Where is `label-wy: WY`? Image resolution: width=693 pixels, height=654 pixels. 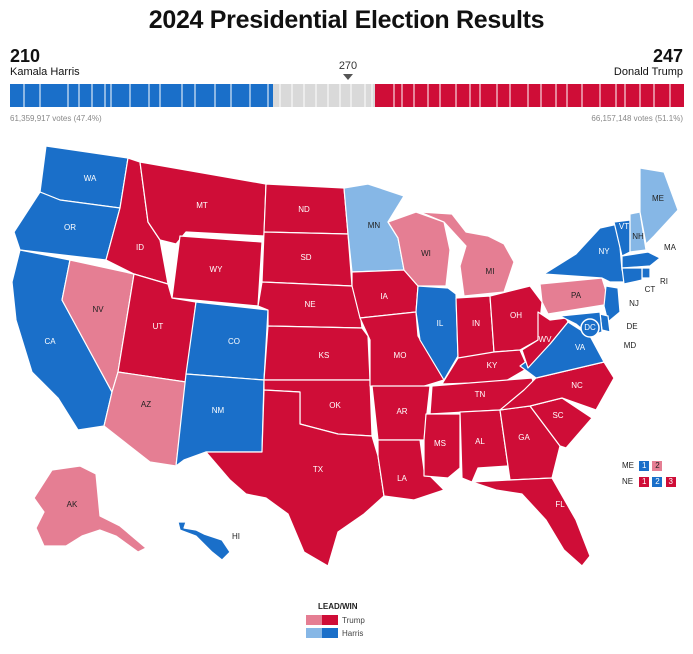 label-wy: WY is located at coordinates (217, 269).